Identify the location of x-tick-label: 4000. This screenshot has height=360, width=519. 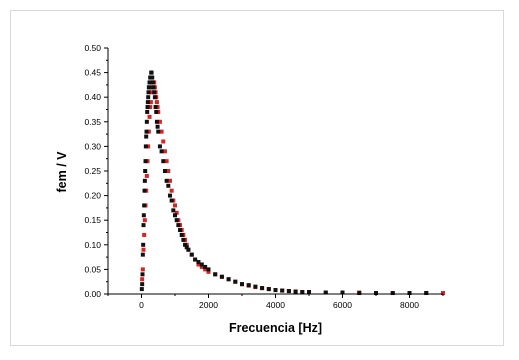
(275, 305).